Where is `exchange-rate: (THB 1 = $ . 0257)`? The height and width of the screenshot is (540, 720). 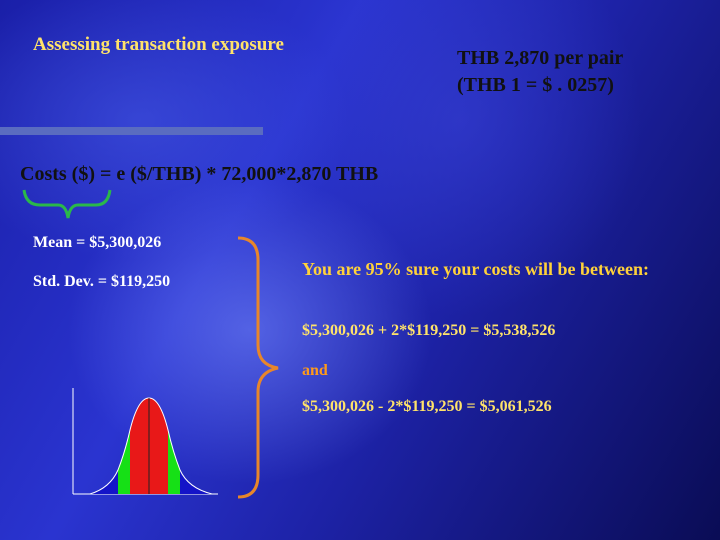 exchange-rate: (THB 1 = $ . 0257) is located at coordinates (535, 85).